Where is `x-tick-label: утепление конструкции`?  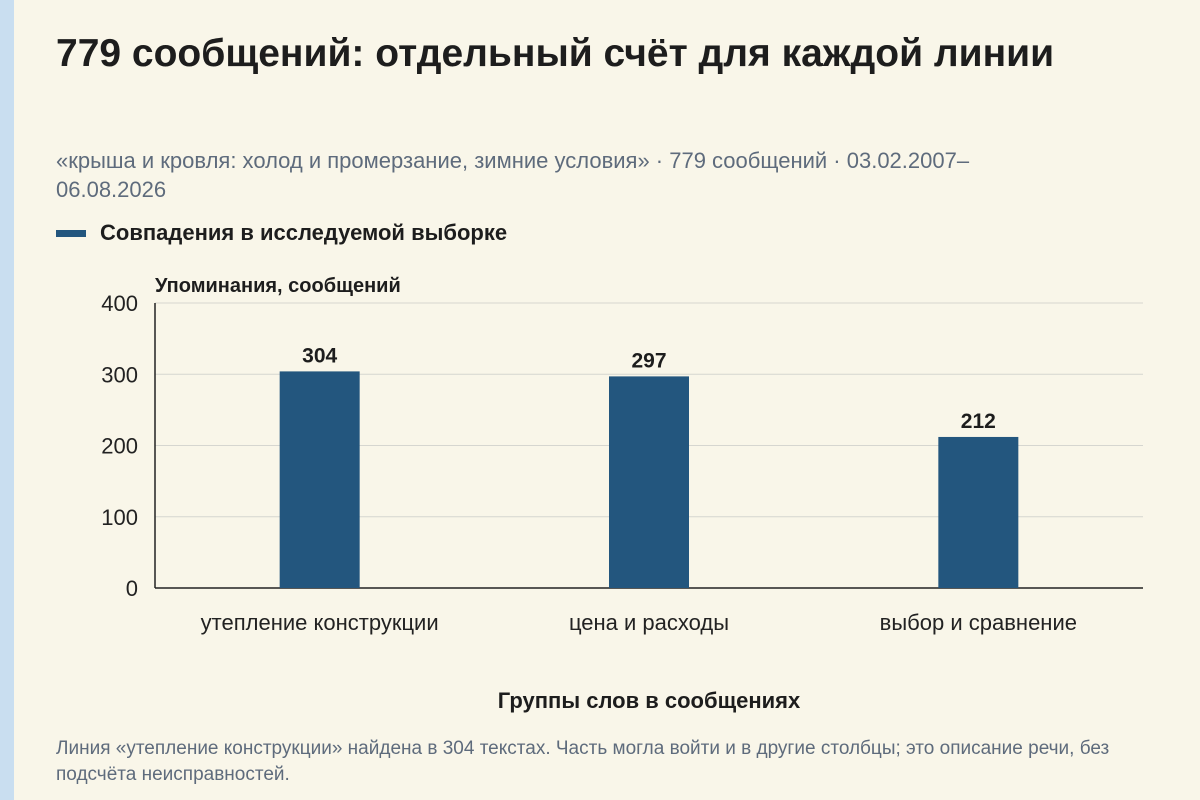 x-tick-label: утепление конструкции is located at coordinates (320, 622).